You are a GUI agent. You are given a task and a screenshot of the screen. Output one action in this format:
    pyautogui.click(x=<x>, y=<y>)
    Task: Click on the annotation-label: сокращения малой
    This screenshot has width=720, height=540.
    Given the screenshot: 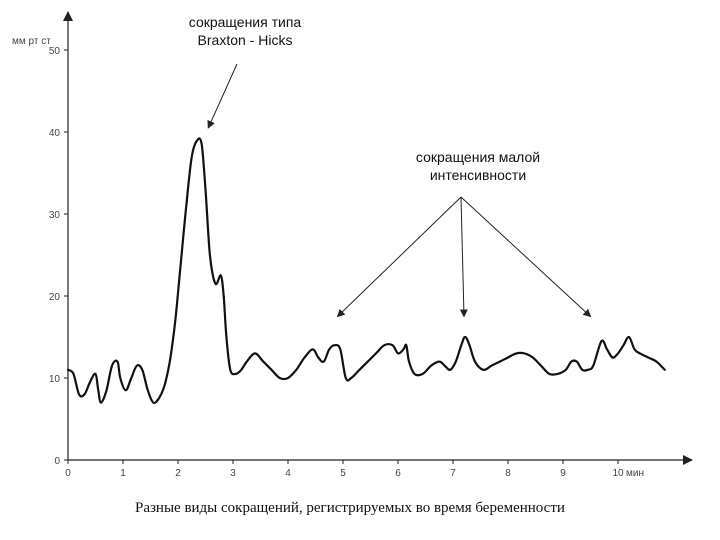 What is the action you would take?
    pyautogui.click(x=478, y=157)
    